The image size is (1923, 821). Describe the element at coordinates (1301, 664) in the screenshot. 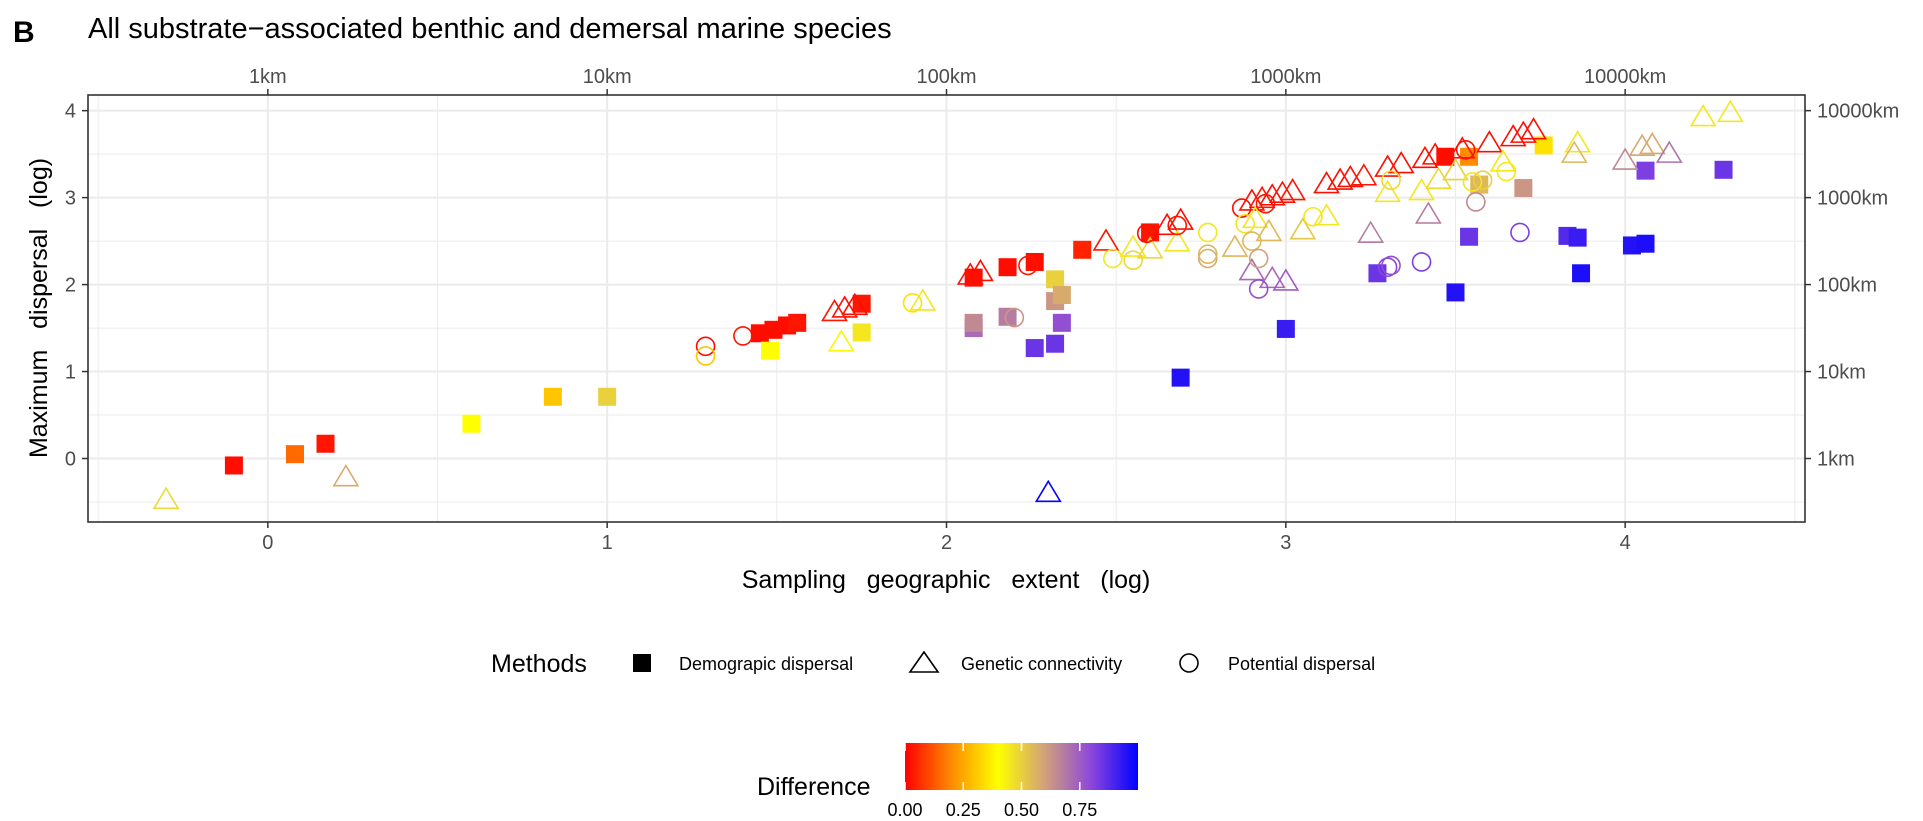

I see `legend-label-potential: Potential dispersal` at that location.